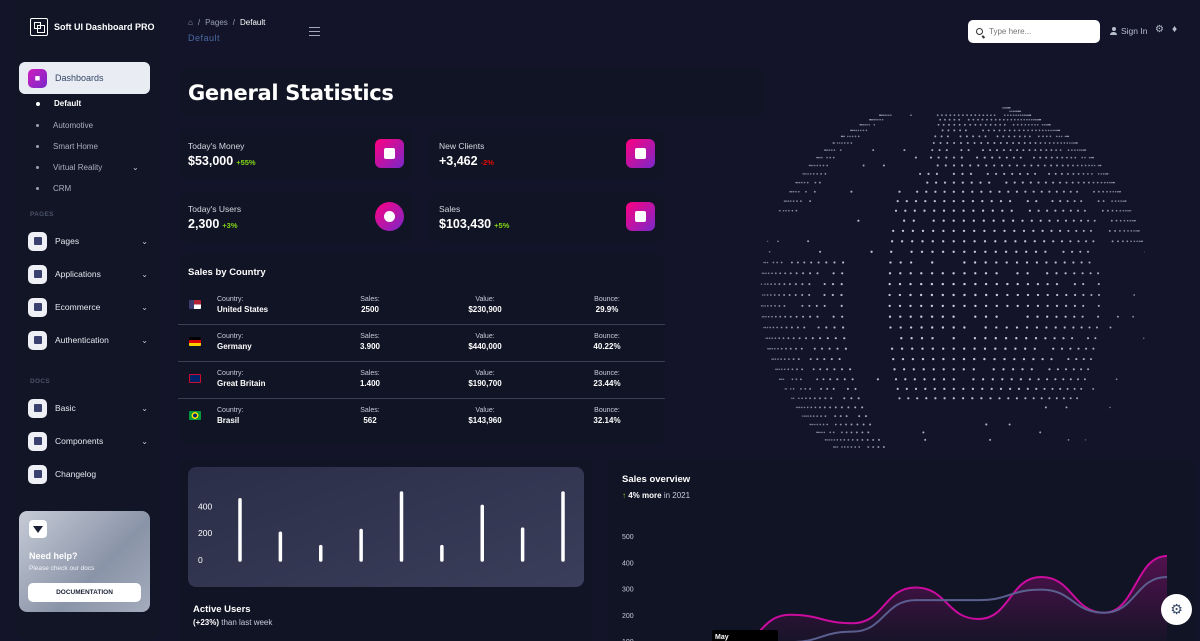  Describe the element at coordinates (640, 216) in the screenshot. I see `cart-icon` at that location.